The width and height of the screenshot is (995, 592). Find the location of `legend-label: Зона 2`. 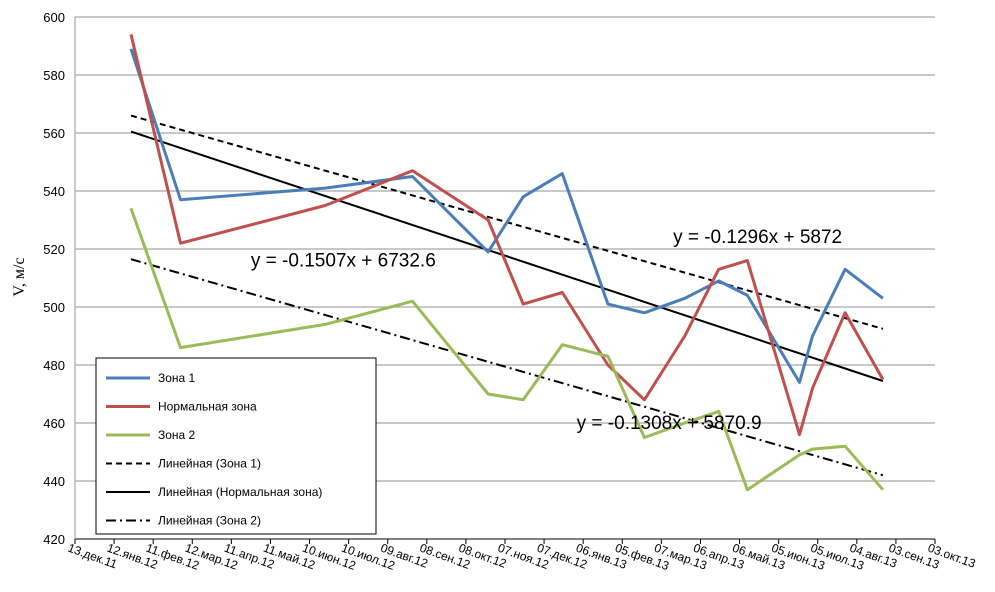

legend-label: Зона 2 is located at coordinates (177, 435).